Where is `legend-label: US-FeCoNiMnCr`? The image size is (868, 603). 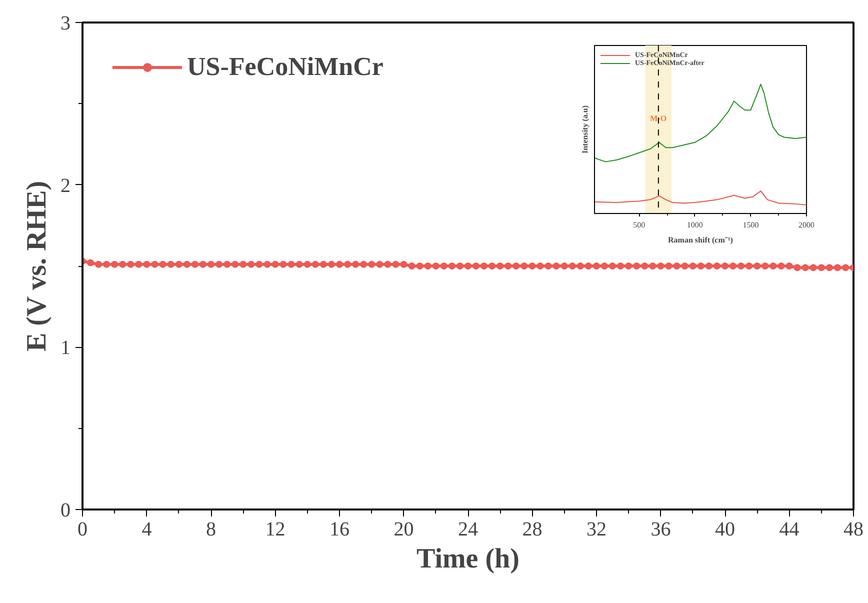
legend-label: US-FeCoNiMnCr is located at coordinates (285, 67).